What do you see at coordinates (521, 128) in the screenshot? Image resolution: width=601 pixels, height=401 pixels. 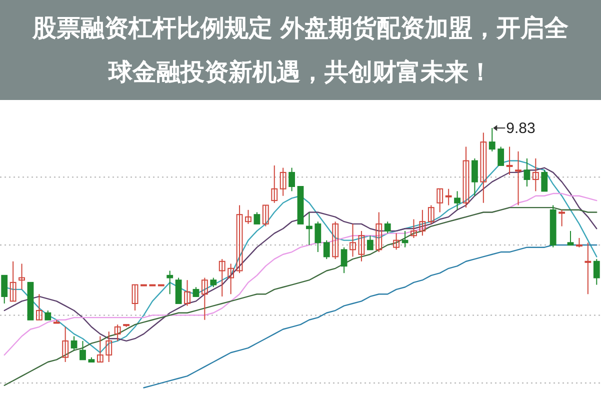 I see `annotation: 9.83` at bounding box center [521, 128].